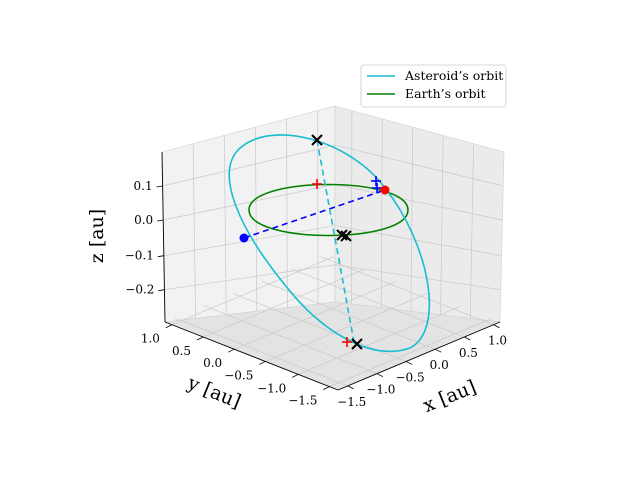  What do you see at coordinates (344, 235) in the screenshot?
I see `focus-marker` at bounding box center [344, 235].